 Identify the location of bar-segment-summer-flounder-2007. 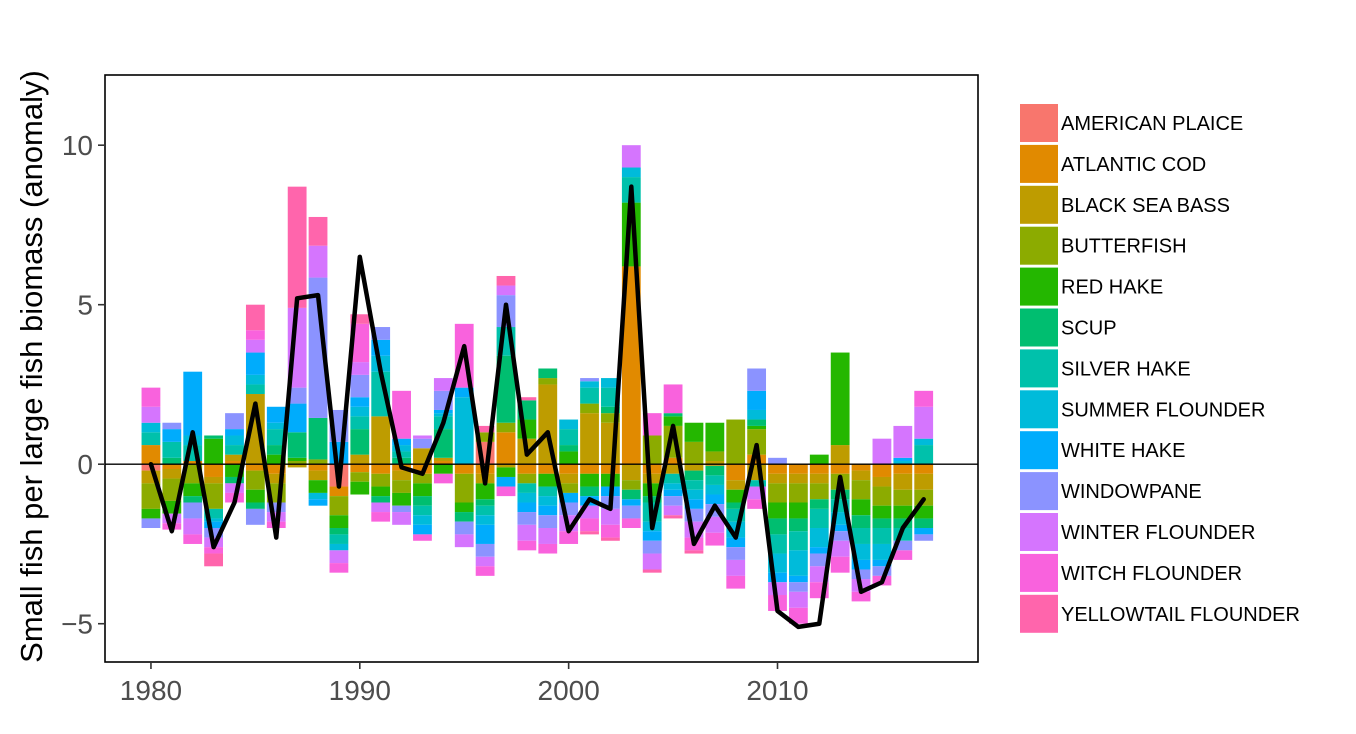
(715, 489).